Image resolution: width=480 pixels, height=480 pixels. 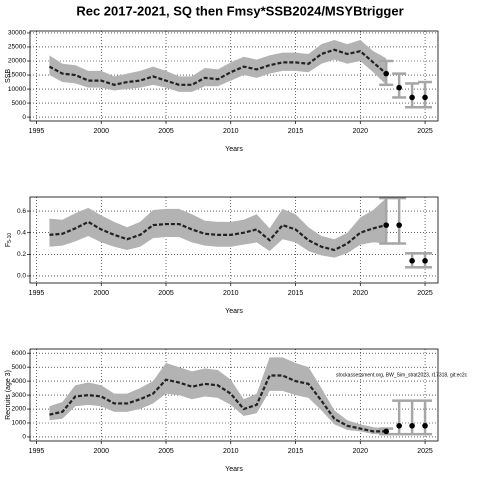 What do you see at coordinates (17, 75) in the screenshot?
I see `y-tick-label: 15000` at bounding box center [17, 75].